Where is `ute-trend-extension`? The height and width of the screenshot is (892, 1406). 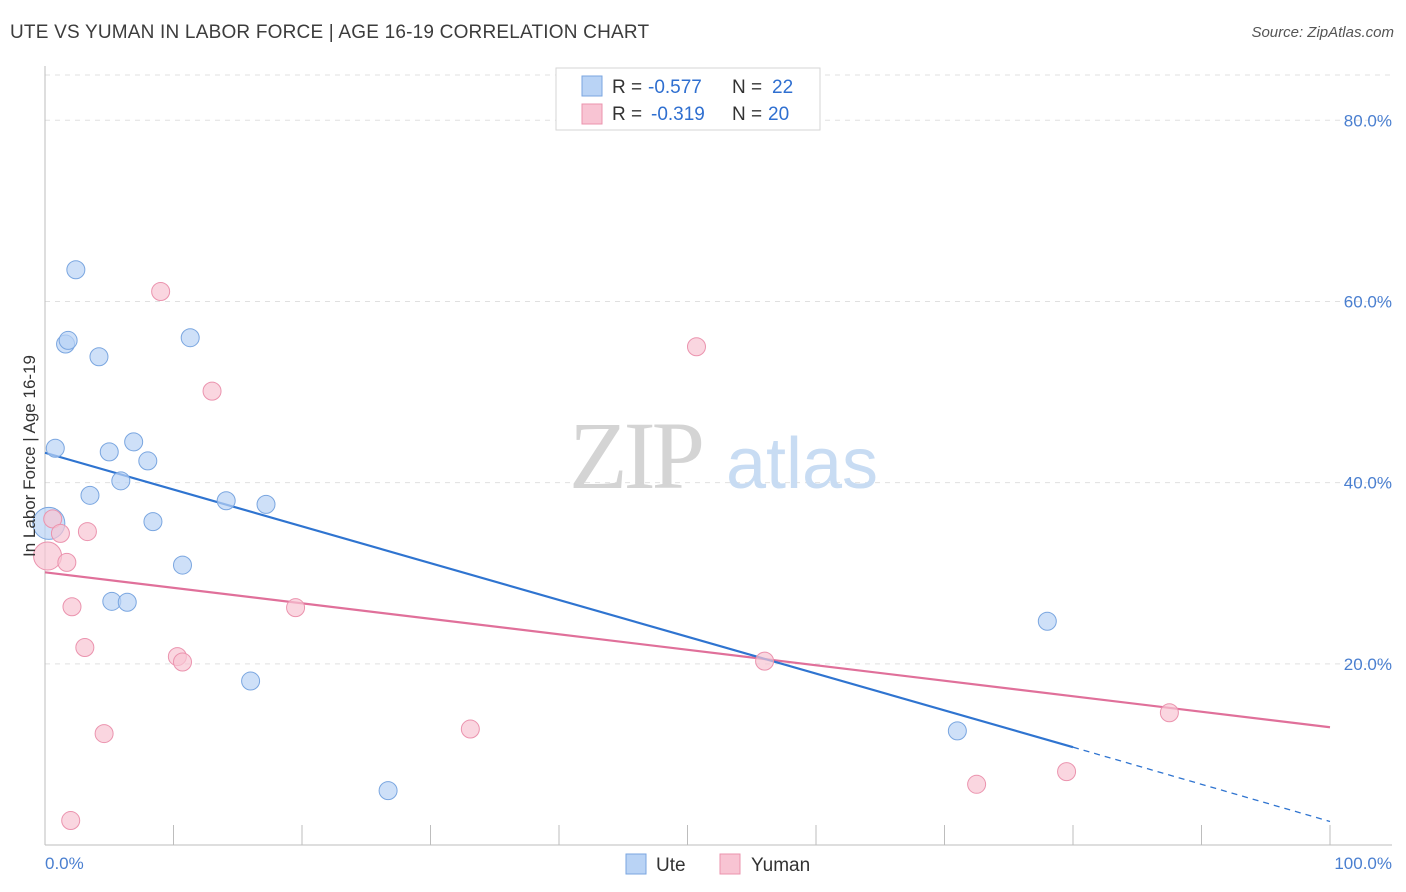
ute-trend-extension is located at coordinates (1201, 784).